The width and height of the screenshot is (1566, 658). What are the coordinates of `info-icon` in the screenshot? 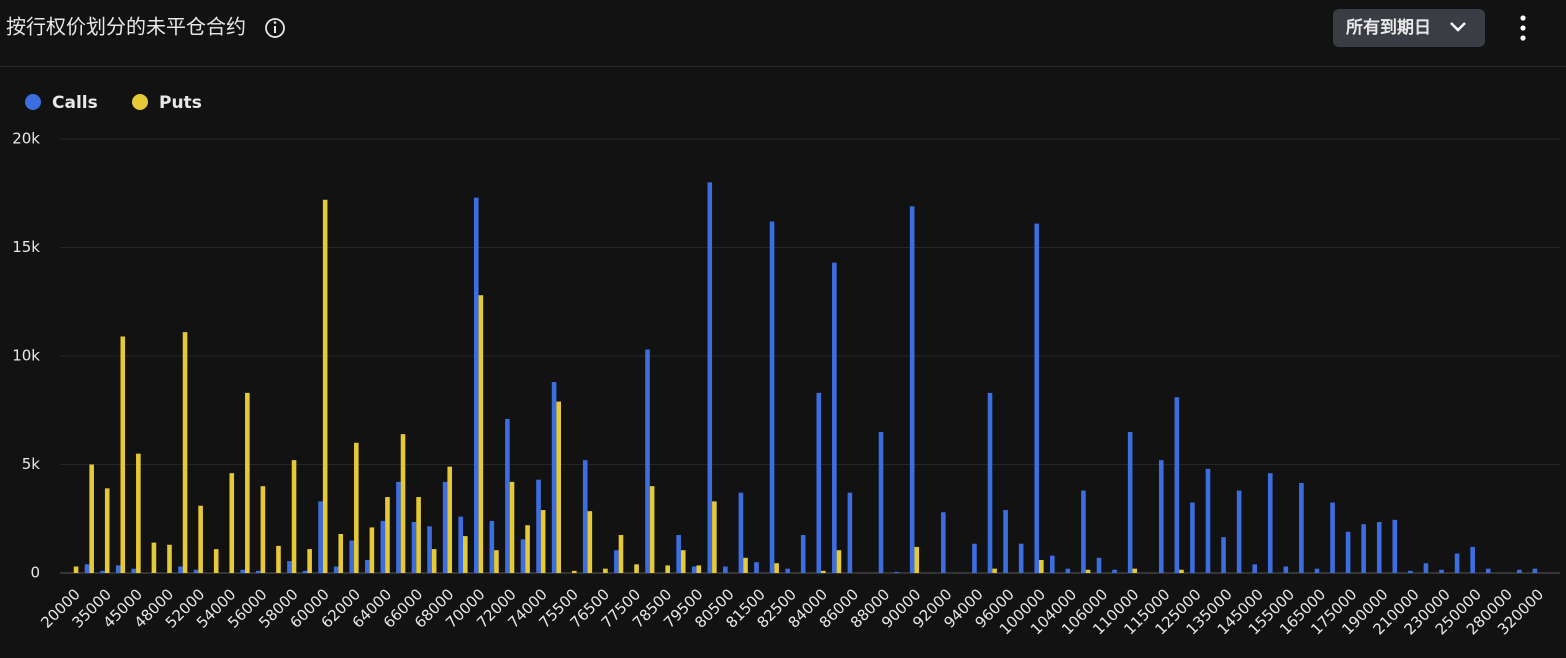 It's located at (275, 28).